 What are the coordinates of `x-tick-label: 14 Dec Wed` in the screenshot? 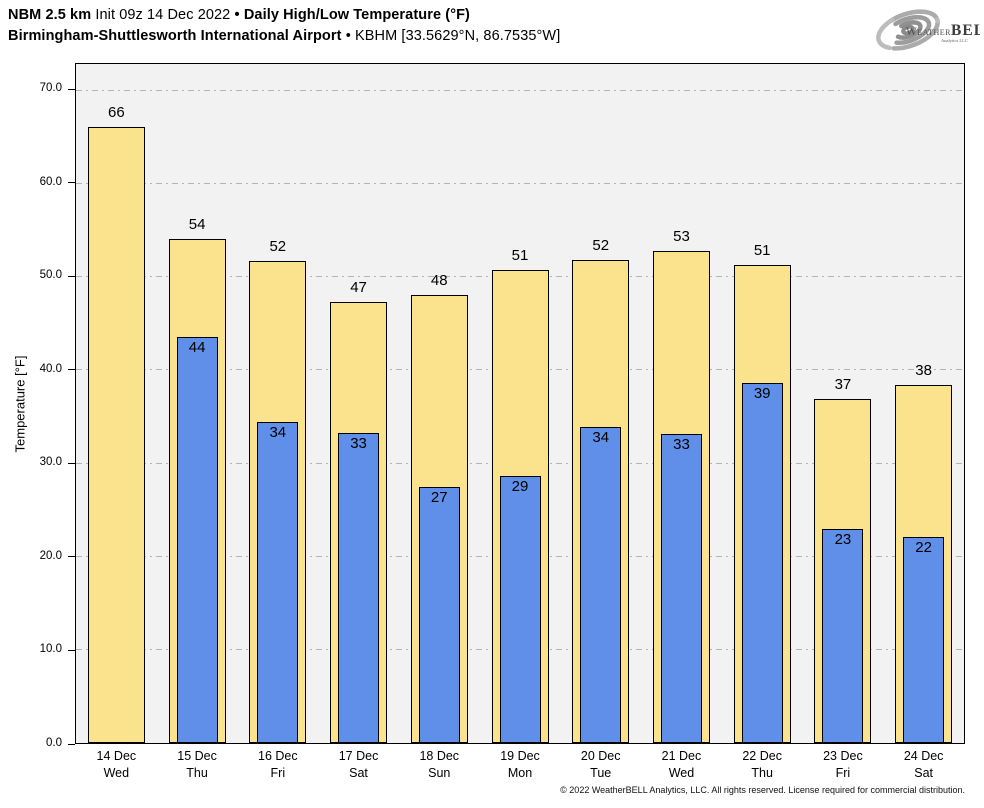 It's located at (116, 765).